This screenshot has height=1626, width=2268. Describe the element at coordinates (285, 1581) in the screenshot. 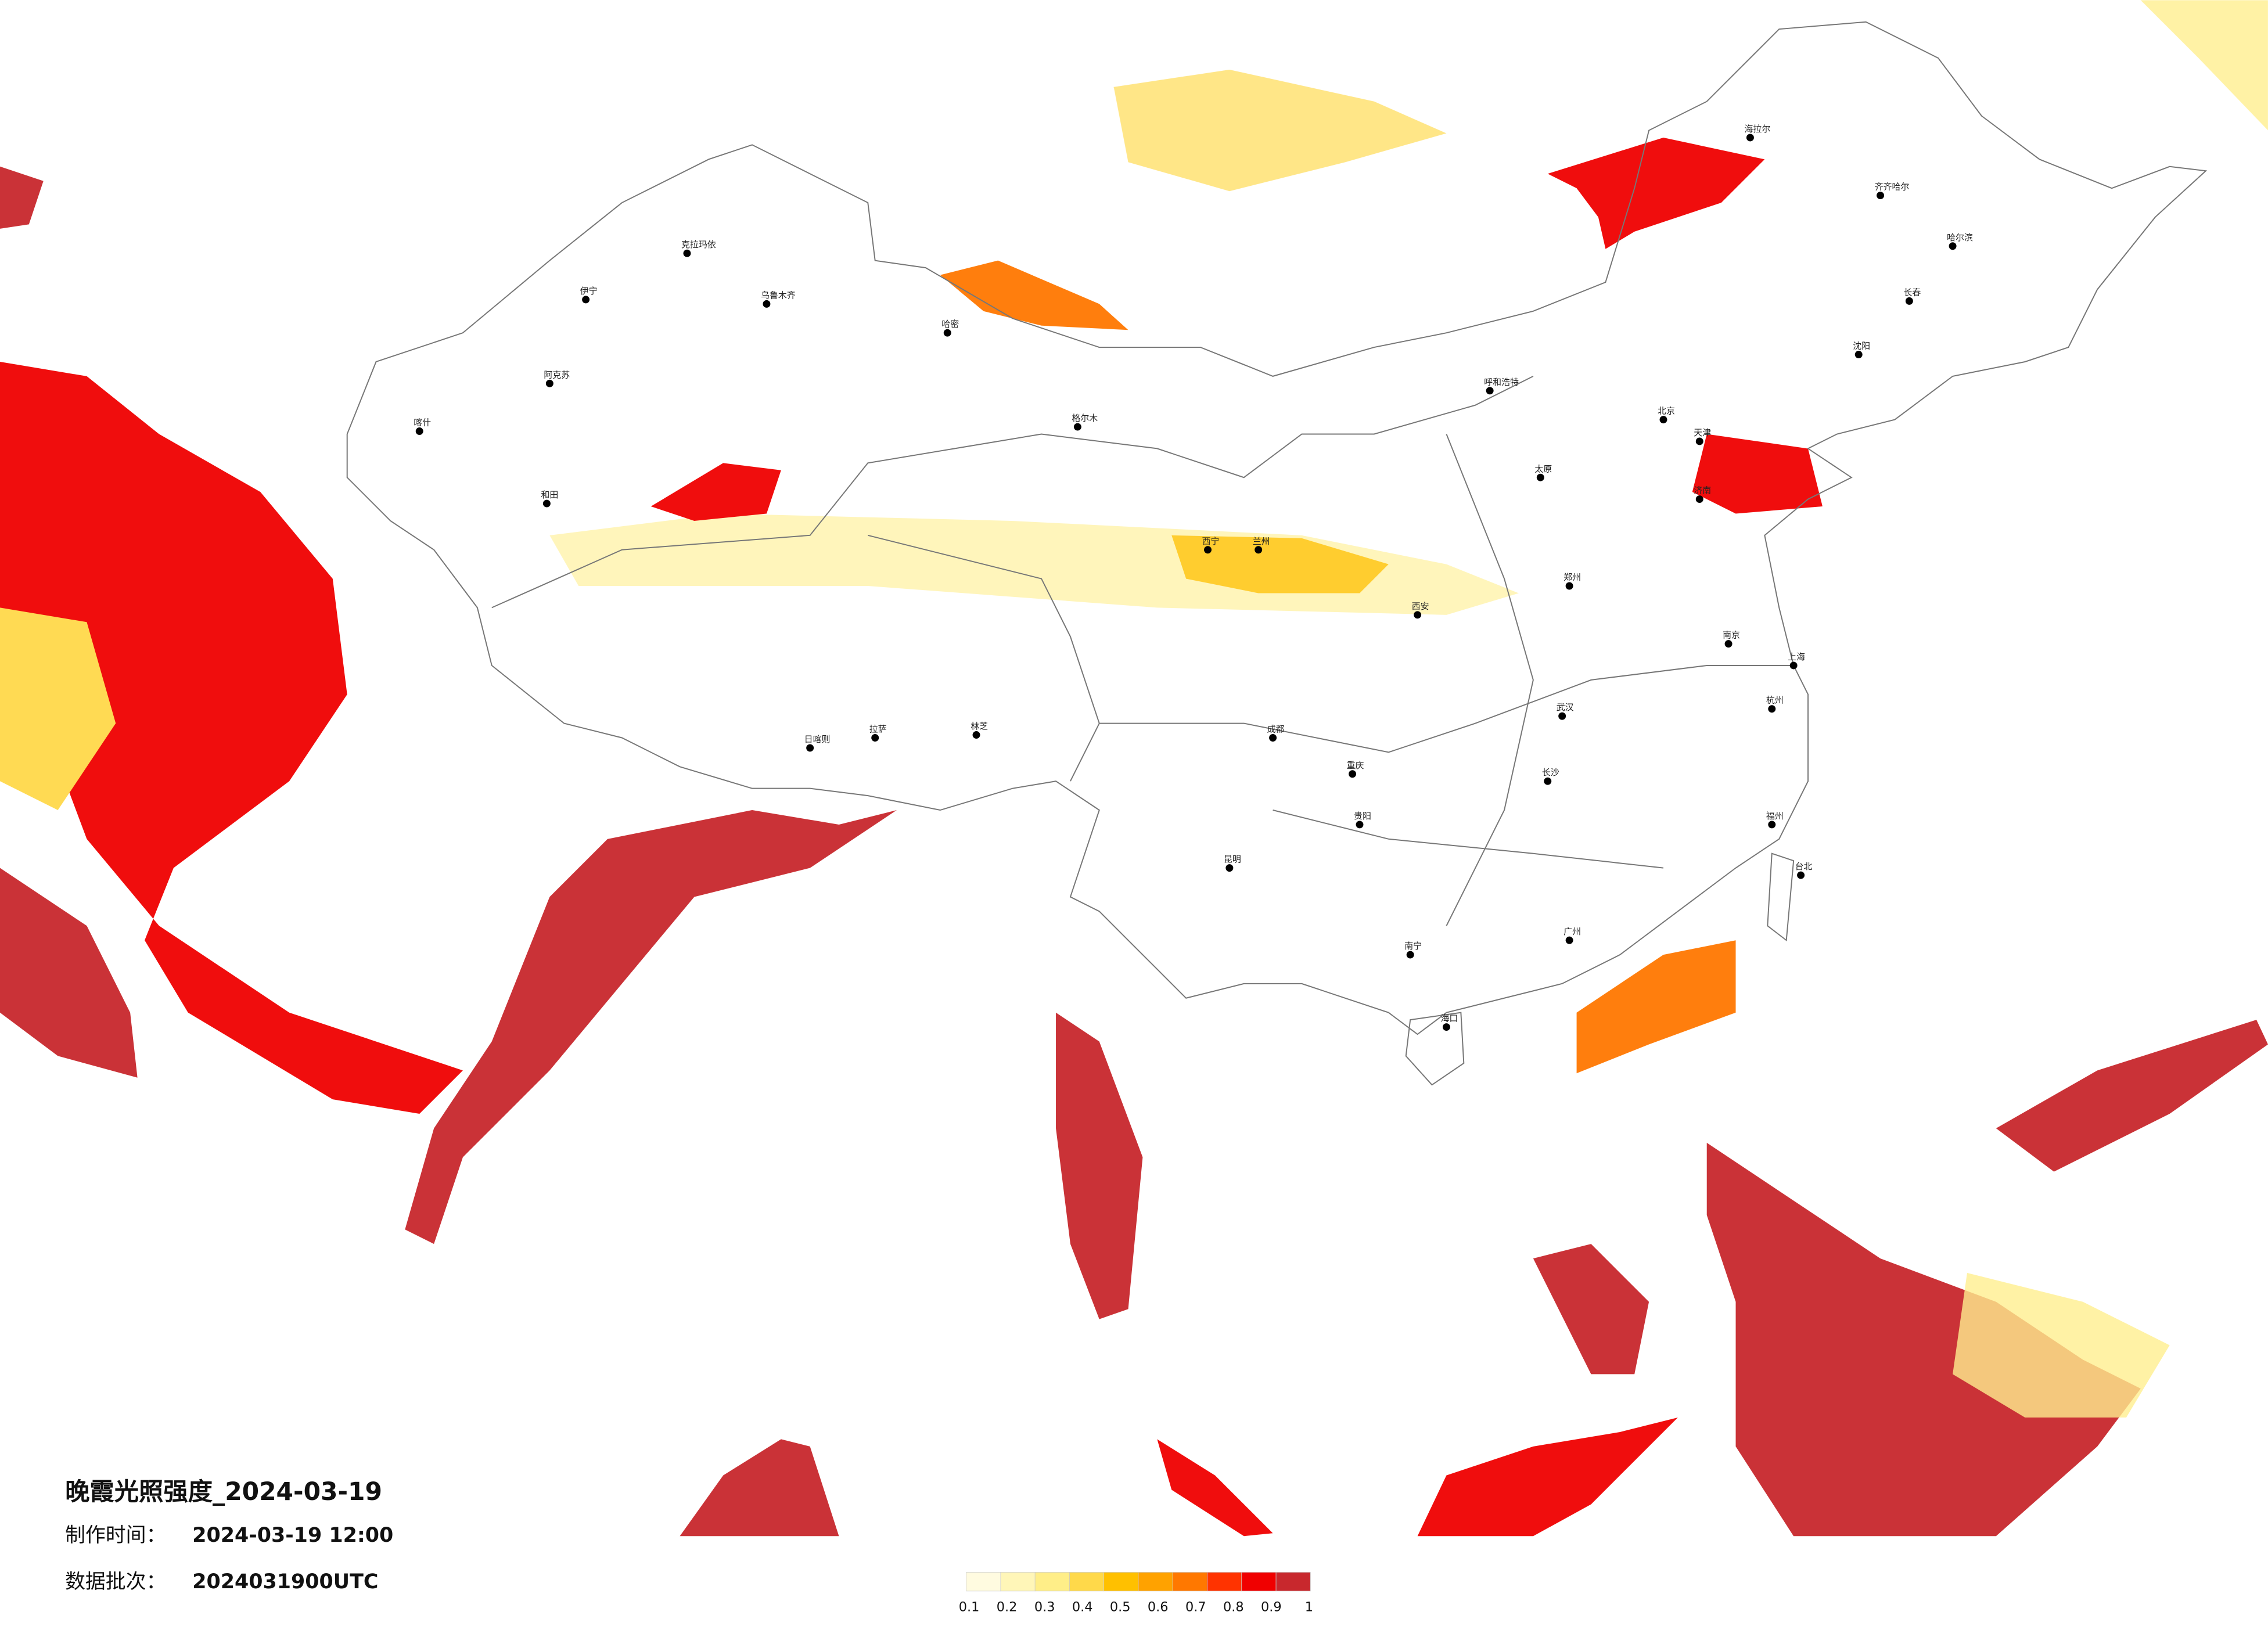

I see `batch: 2024031900UTC` at that location.